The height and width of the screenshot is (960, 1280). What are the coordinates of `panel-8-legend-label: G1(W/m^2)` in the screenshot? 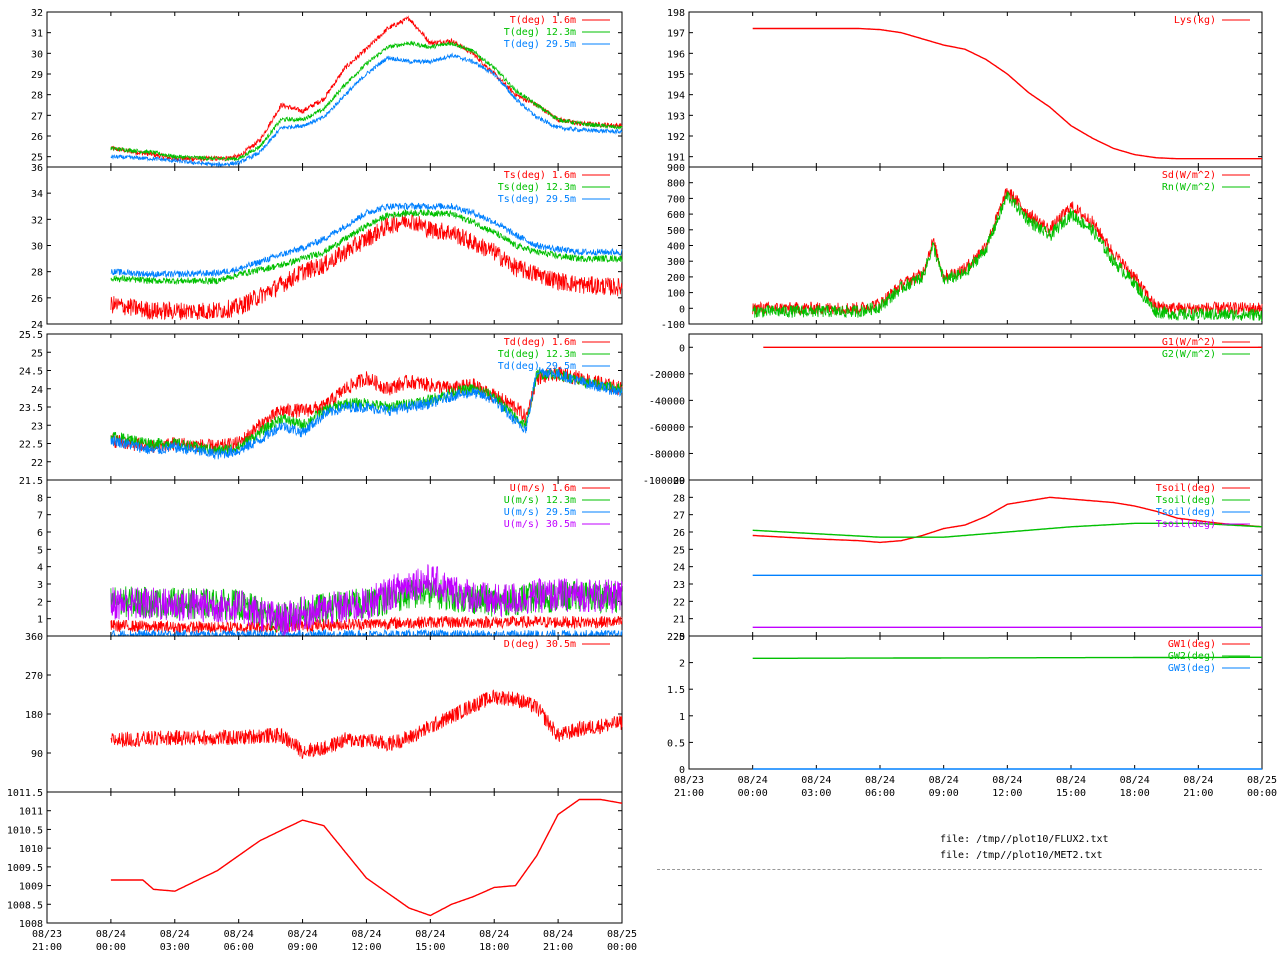 It's located at (1189, 342).